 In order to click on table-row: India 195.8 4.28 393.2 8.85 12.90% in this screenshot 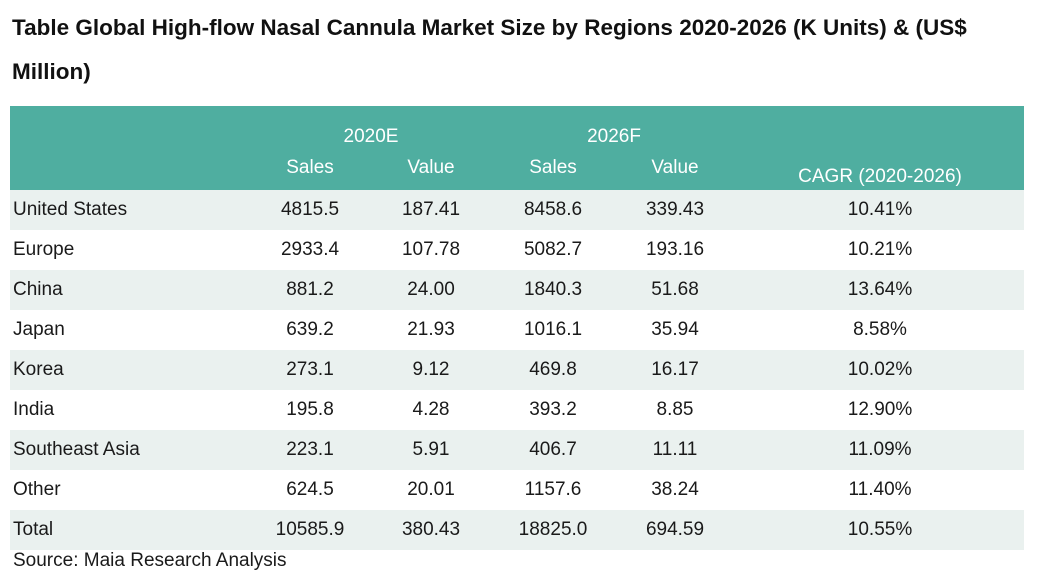, I will do `click(517, 410)`.